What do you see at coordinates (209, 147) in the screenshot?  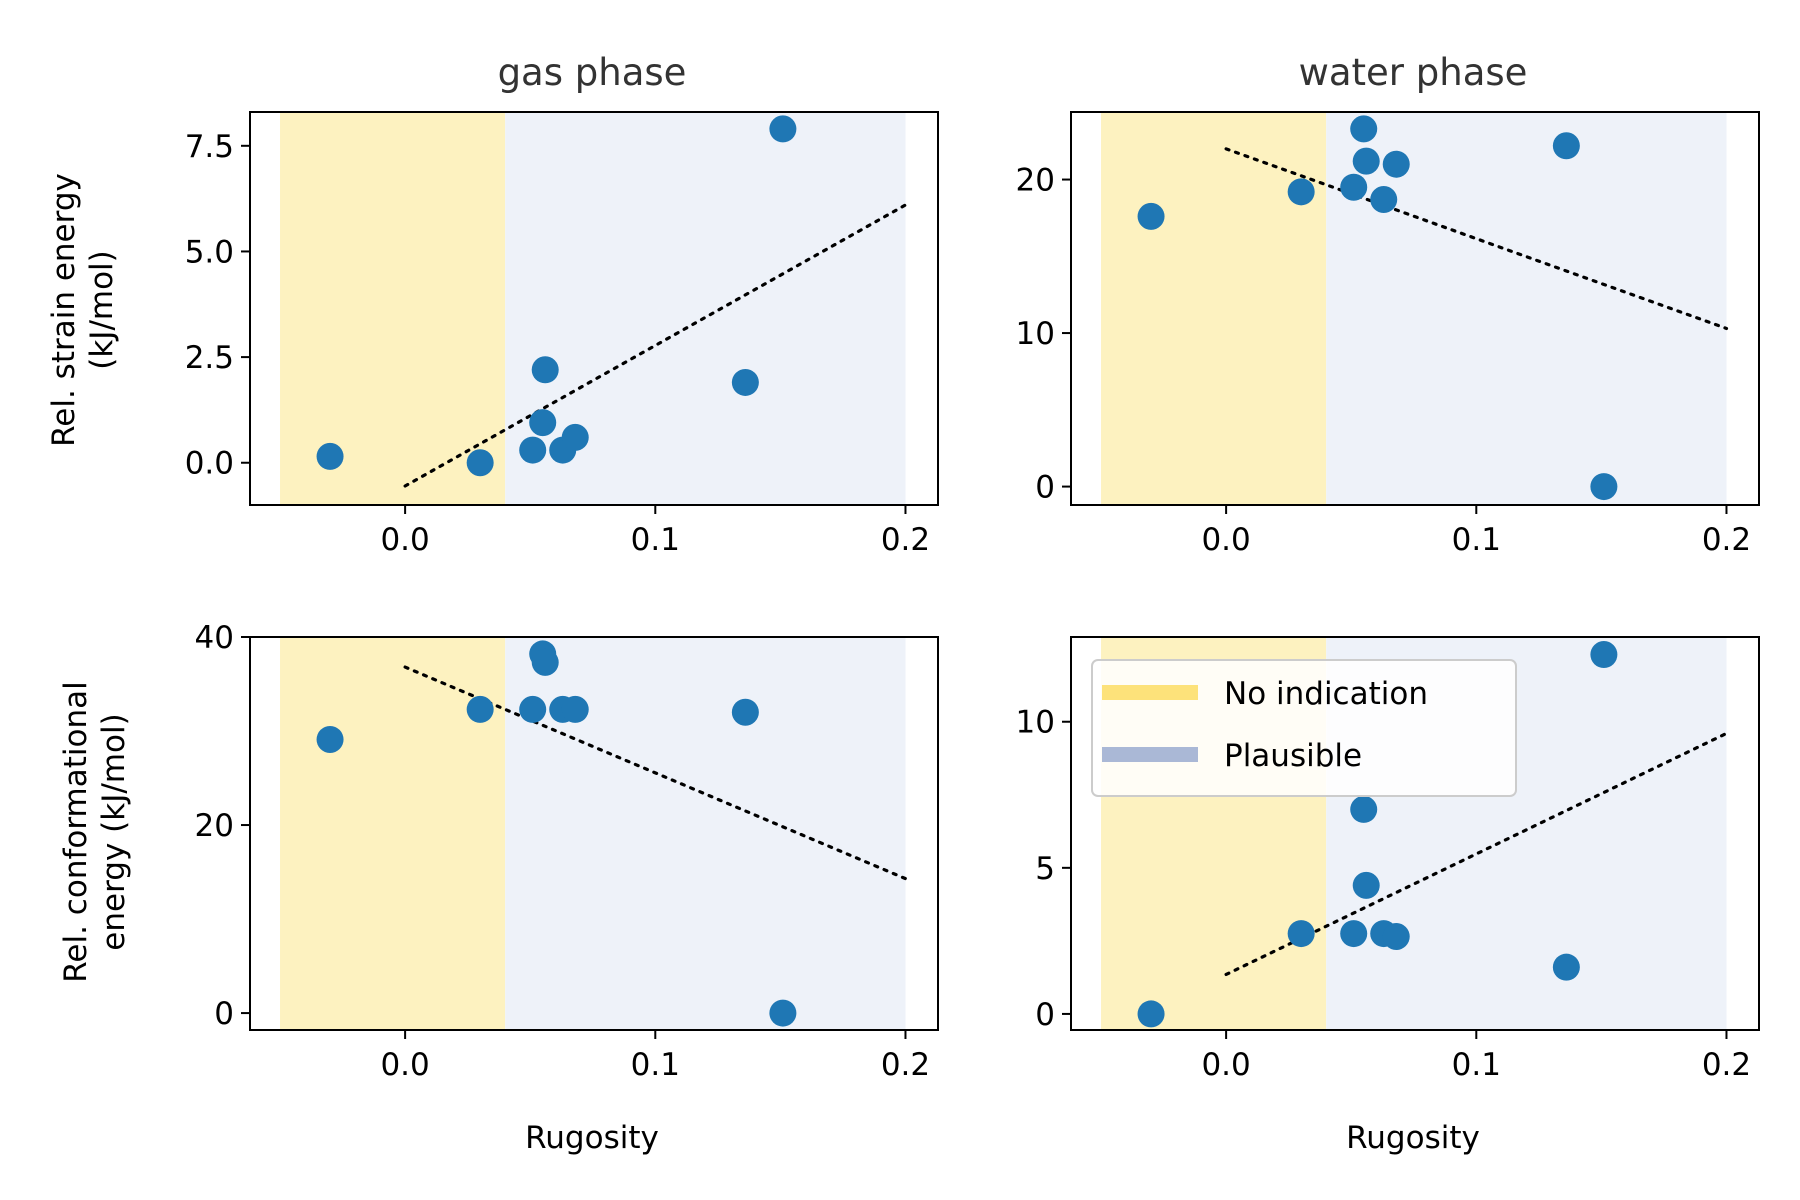 I see `gas-strain-ytick-label-3: 7.5` at bounding box center [209, 147].